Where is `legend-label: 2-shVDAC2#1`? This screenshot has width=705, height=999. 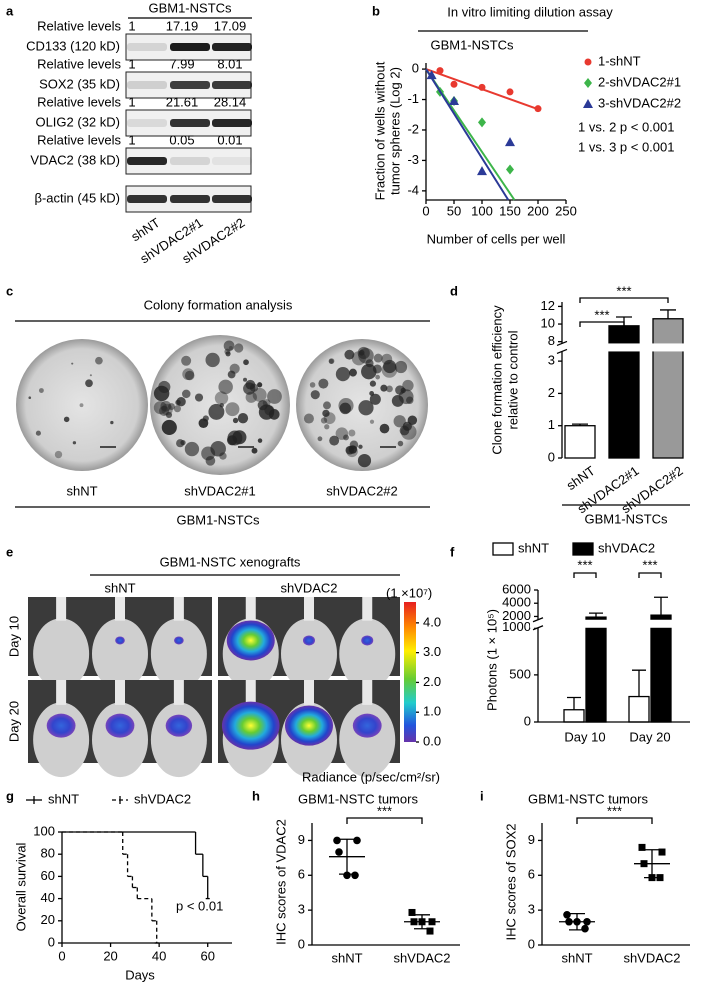 legend-label: 2-shVDAC2#1 is located at coordinates (639, 81).